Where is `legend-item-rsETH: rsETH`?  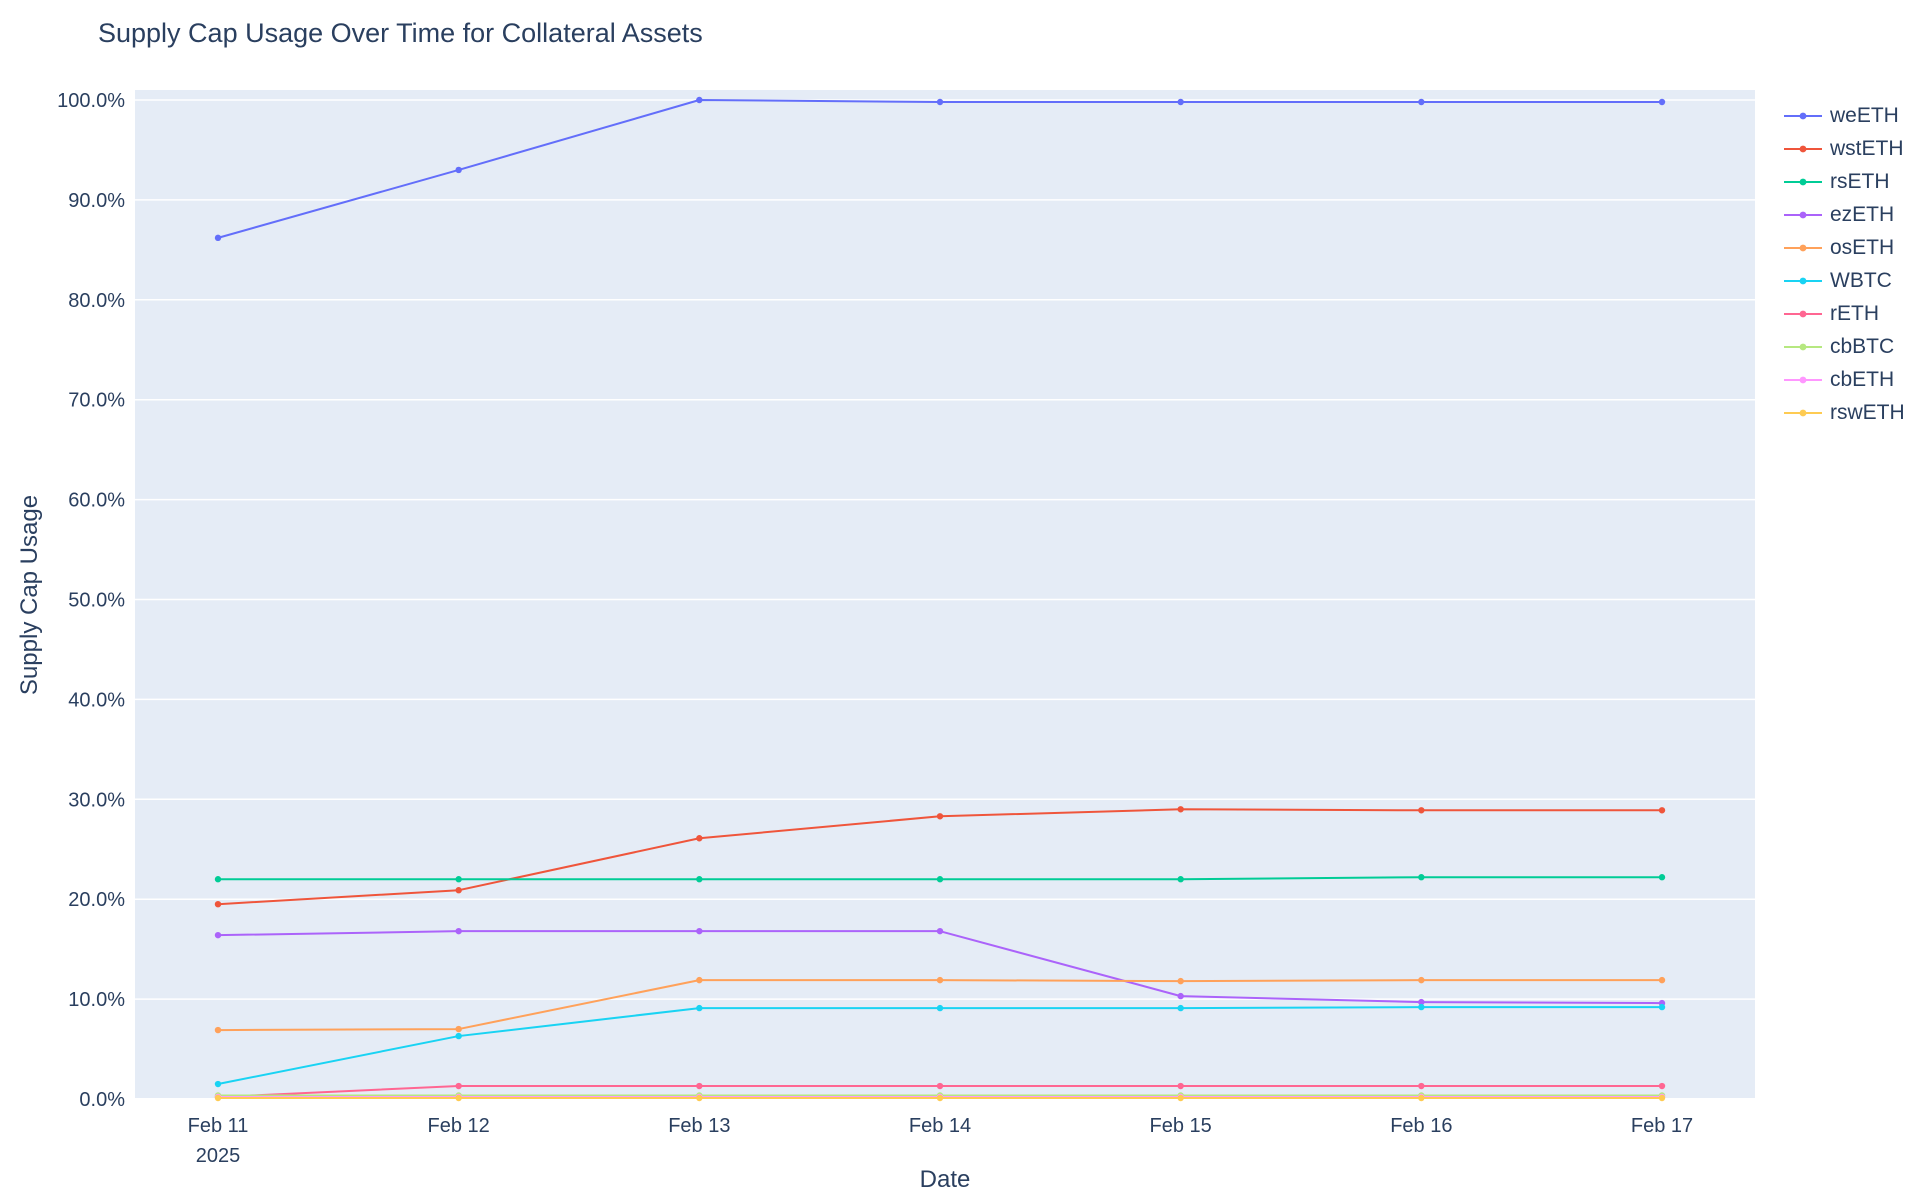
legend-item-rsETH: rsETH is located at coordinates (1843, 182).